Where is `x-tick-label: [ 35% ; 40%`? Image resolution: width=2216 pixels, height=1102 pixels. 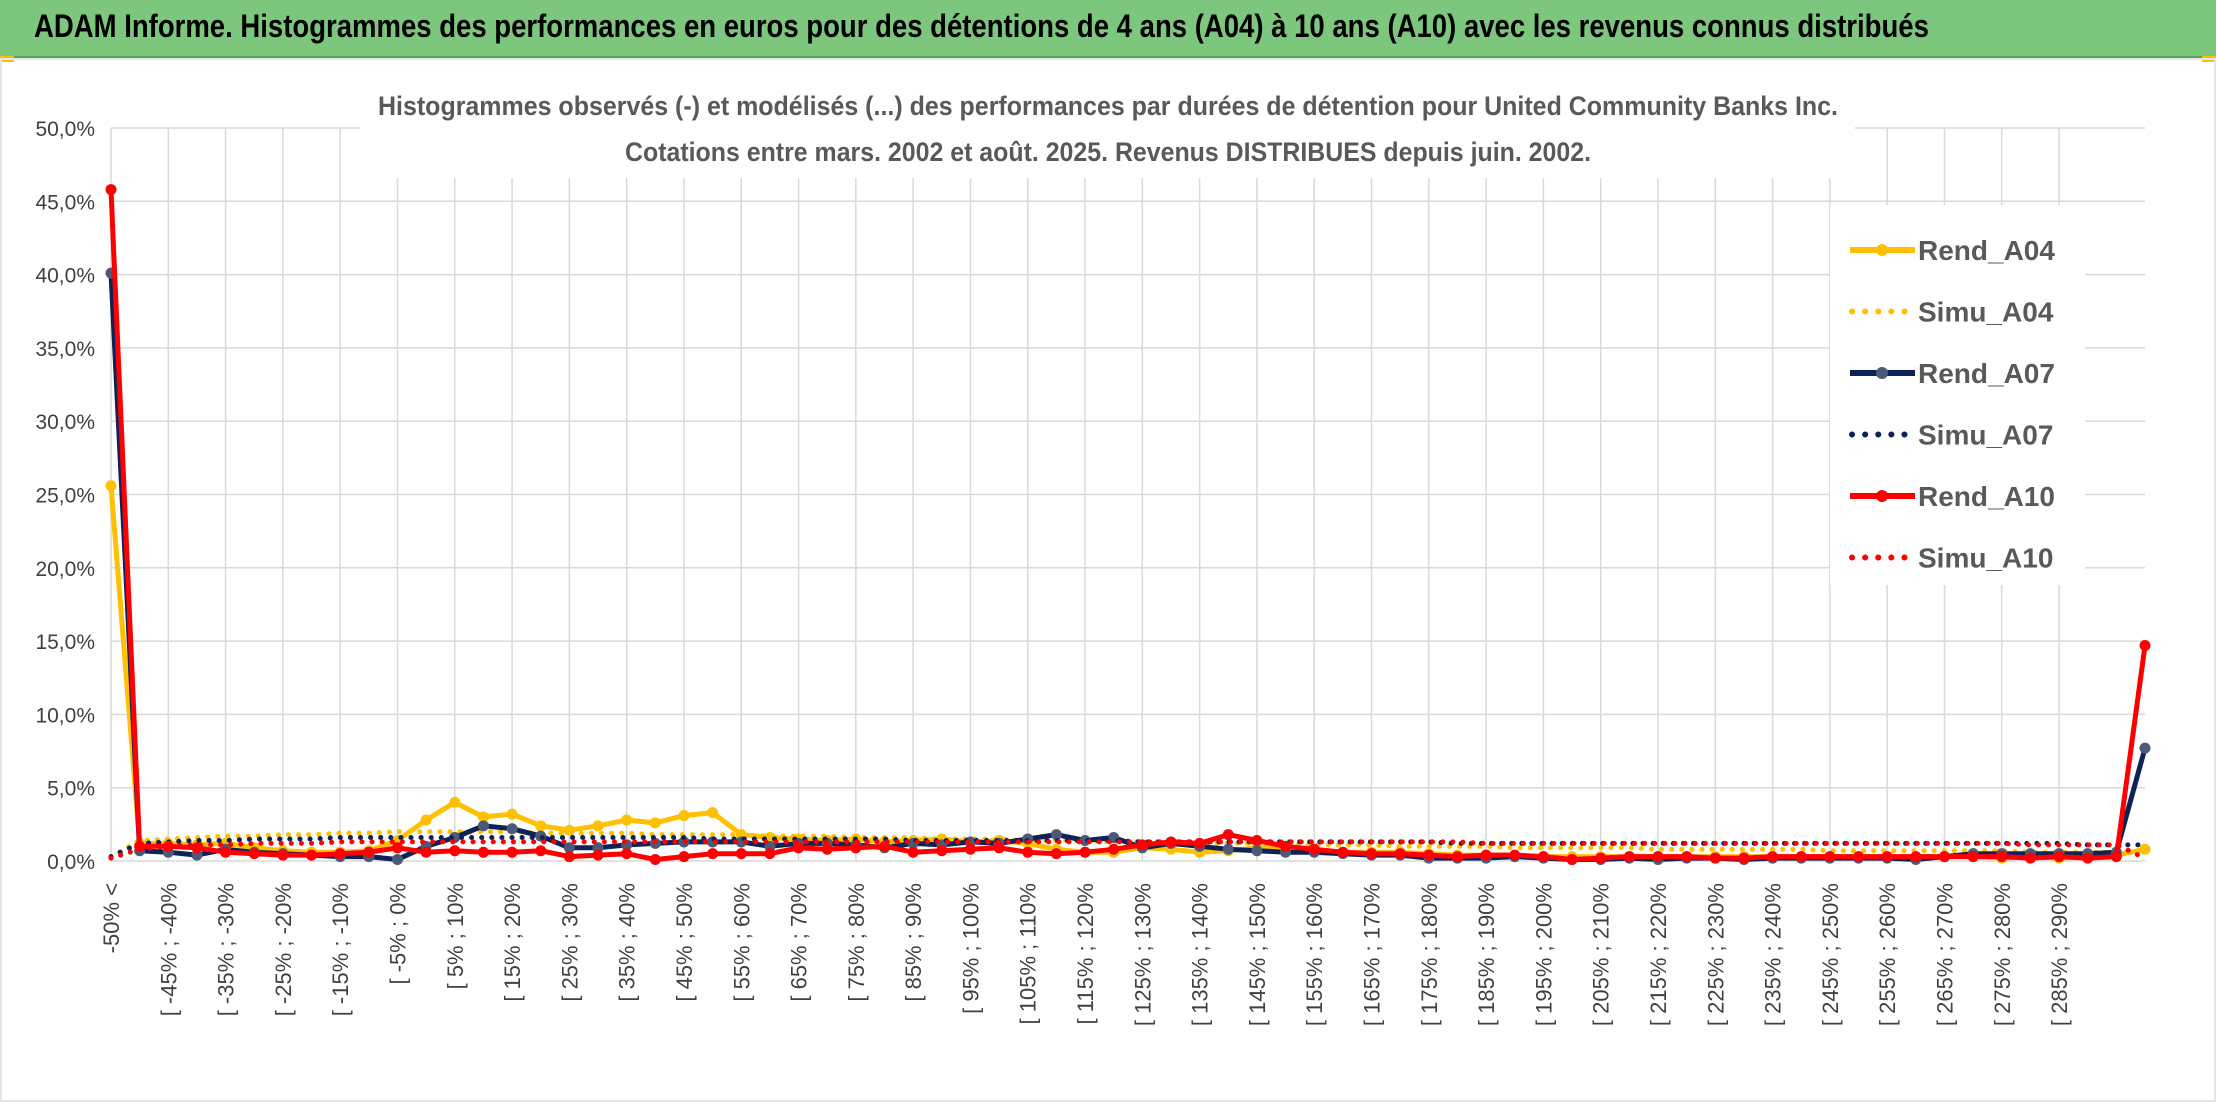 x-tick-label: [ 35% ; 40% is located at coordinates (627, 942).